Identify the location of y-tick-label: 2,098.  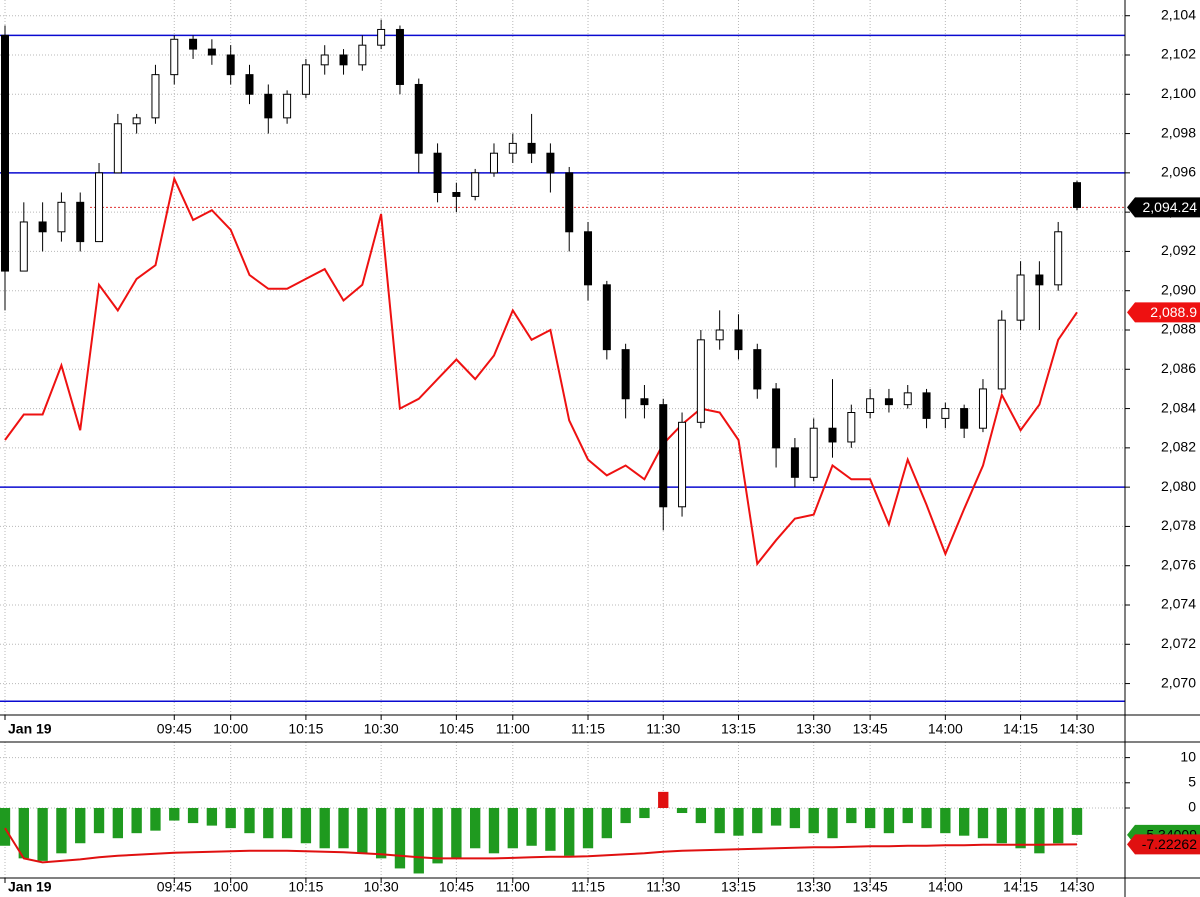
(1178, 132).